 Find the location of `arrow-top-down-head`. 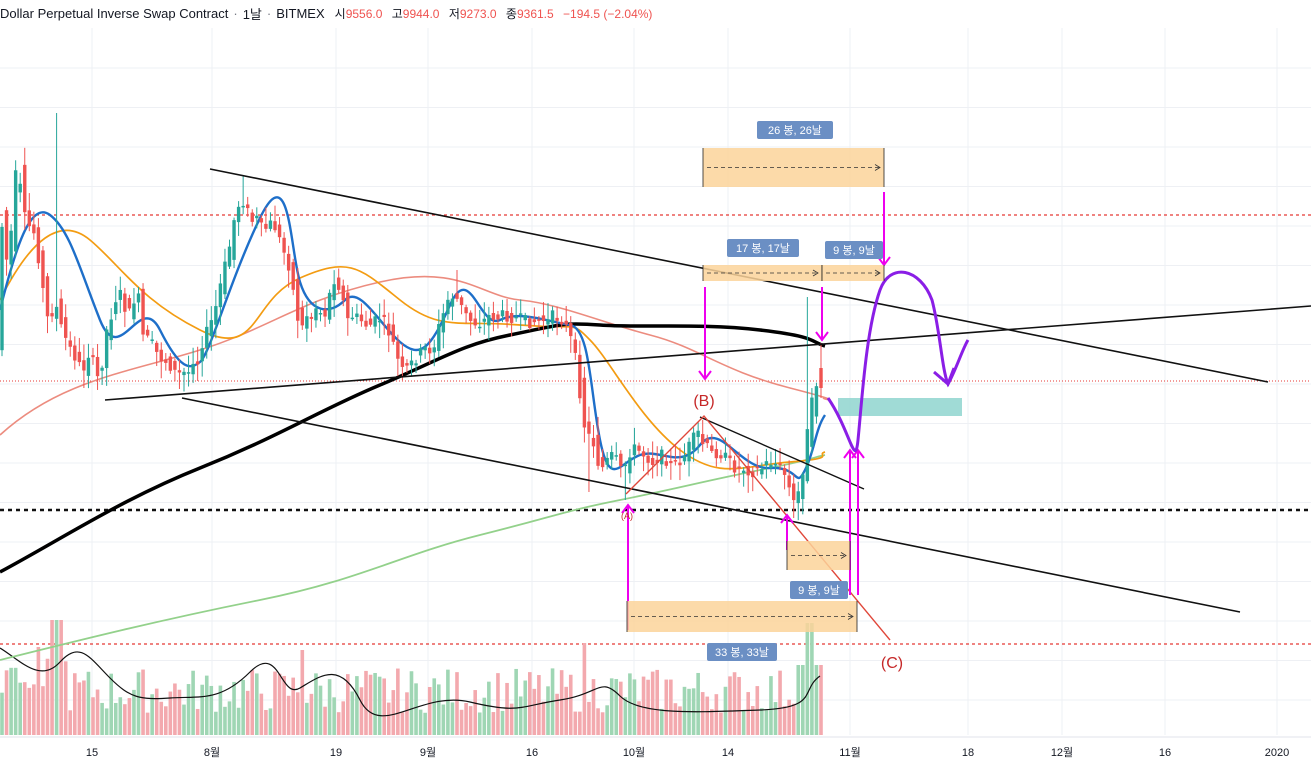

arrow-top-down-head is located at coordinates (822, 336).